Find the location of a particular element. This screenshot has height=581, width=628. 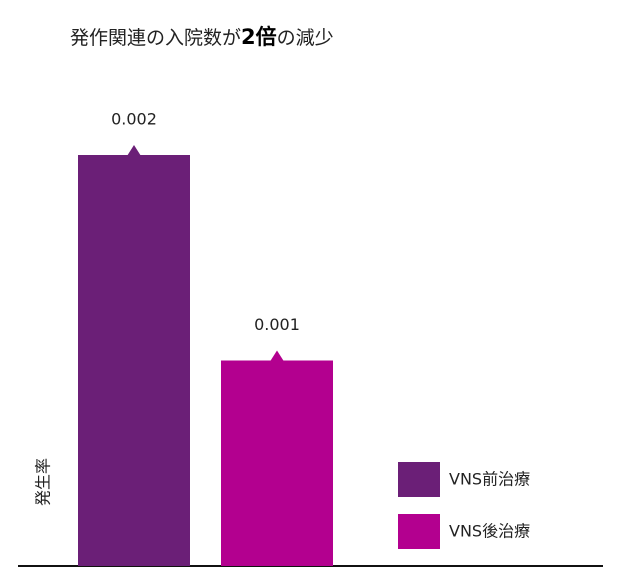

title-emphasis: 2倍 is located at coordinates (259, 37).